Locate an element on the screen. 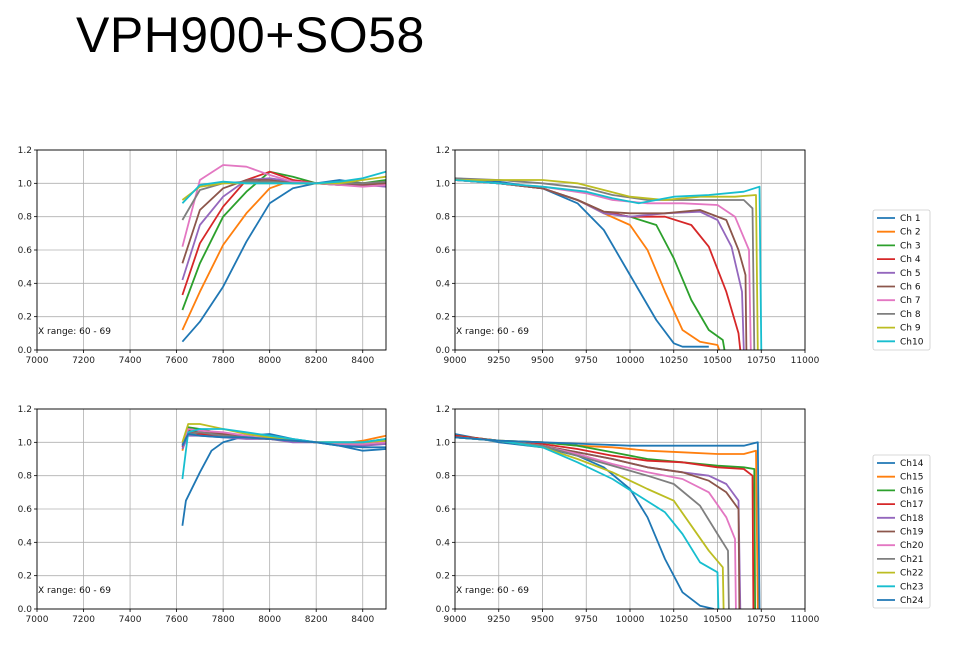  x-tick-label: 9500 is located at coordinates (542, 620).